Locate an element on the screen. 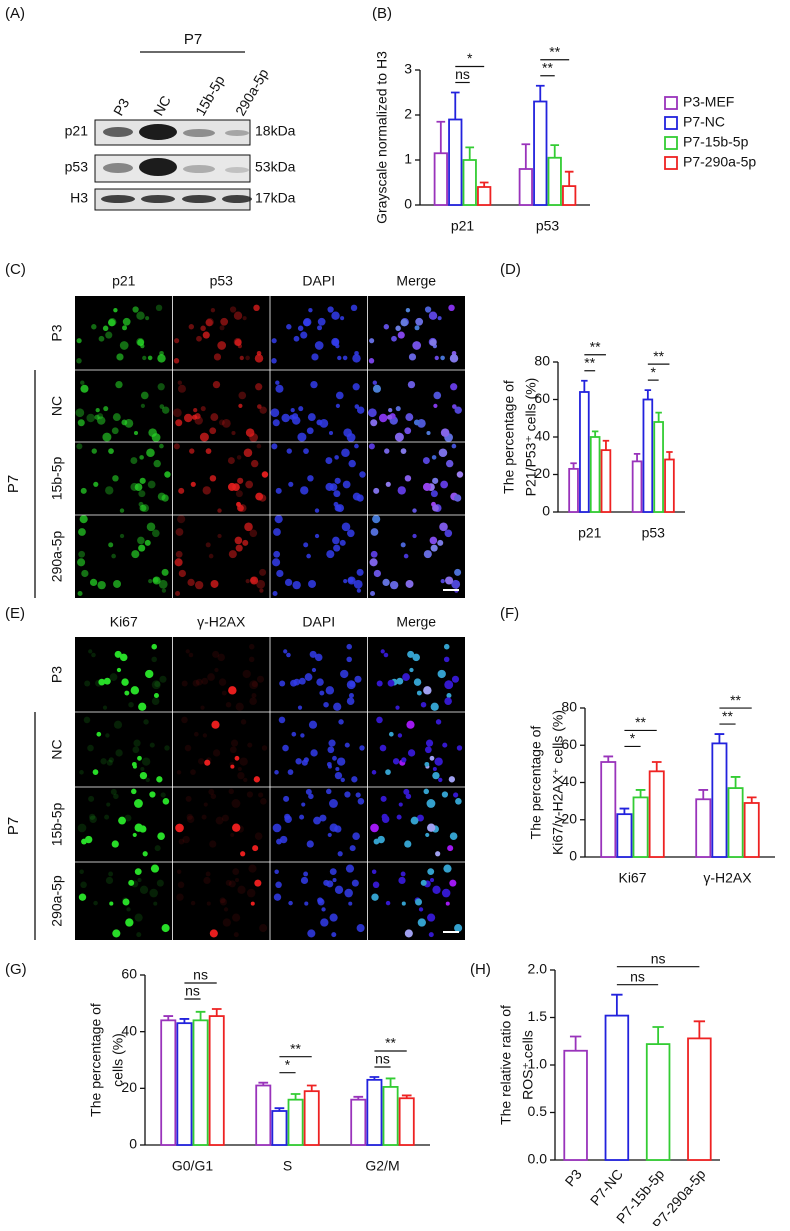  lane-label: 15b-5p is located at coordinates (210, 95).